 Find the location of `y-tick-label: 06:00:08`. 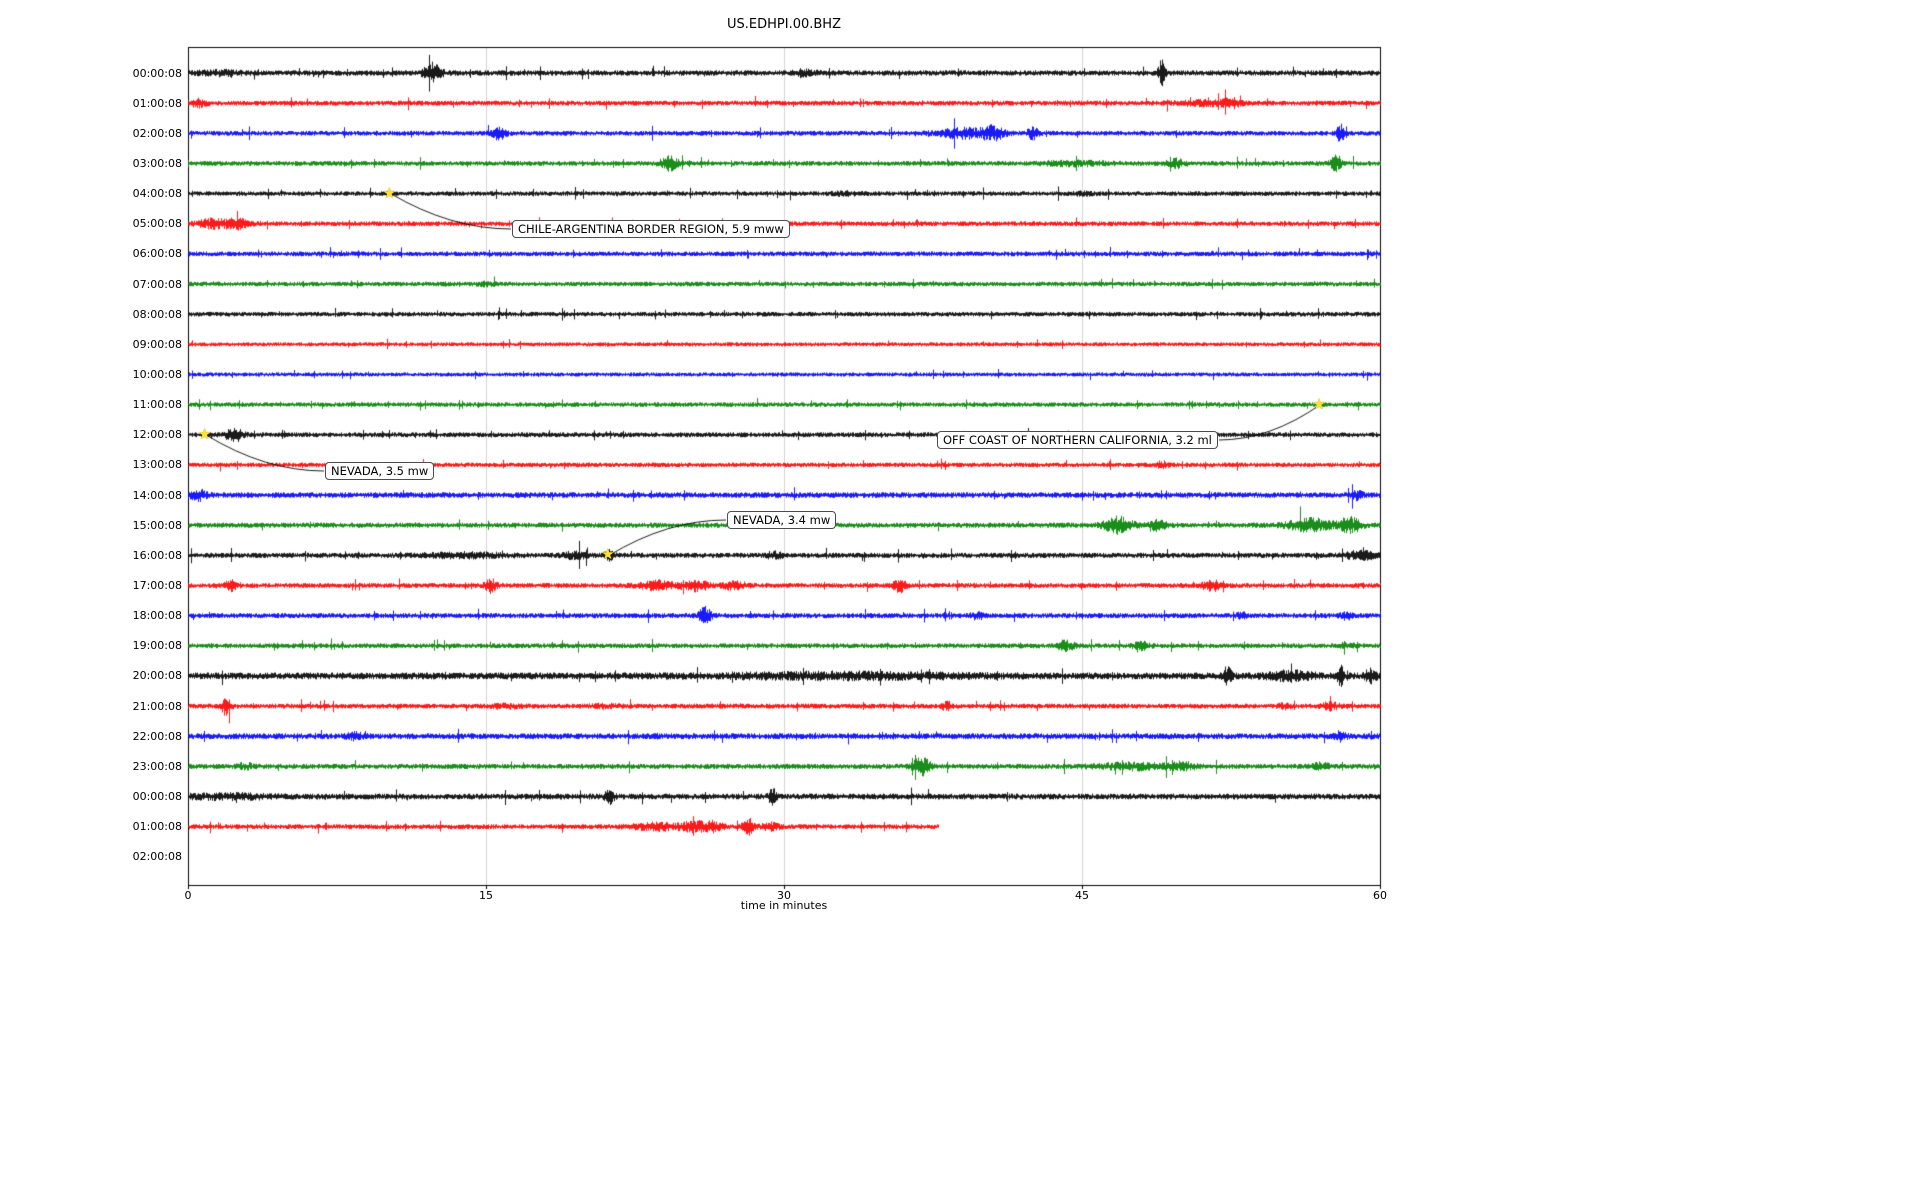

y-tick-label: 06:00:08 is located at coordinates (157, 254).